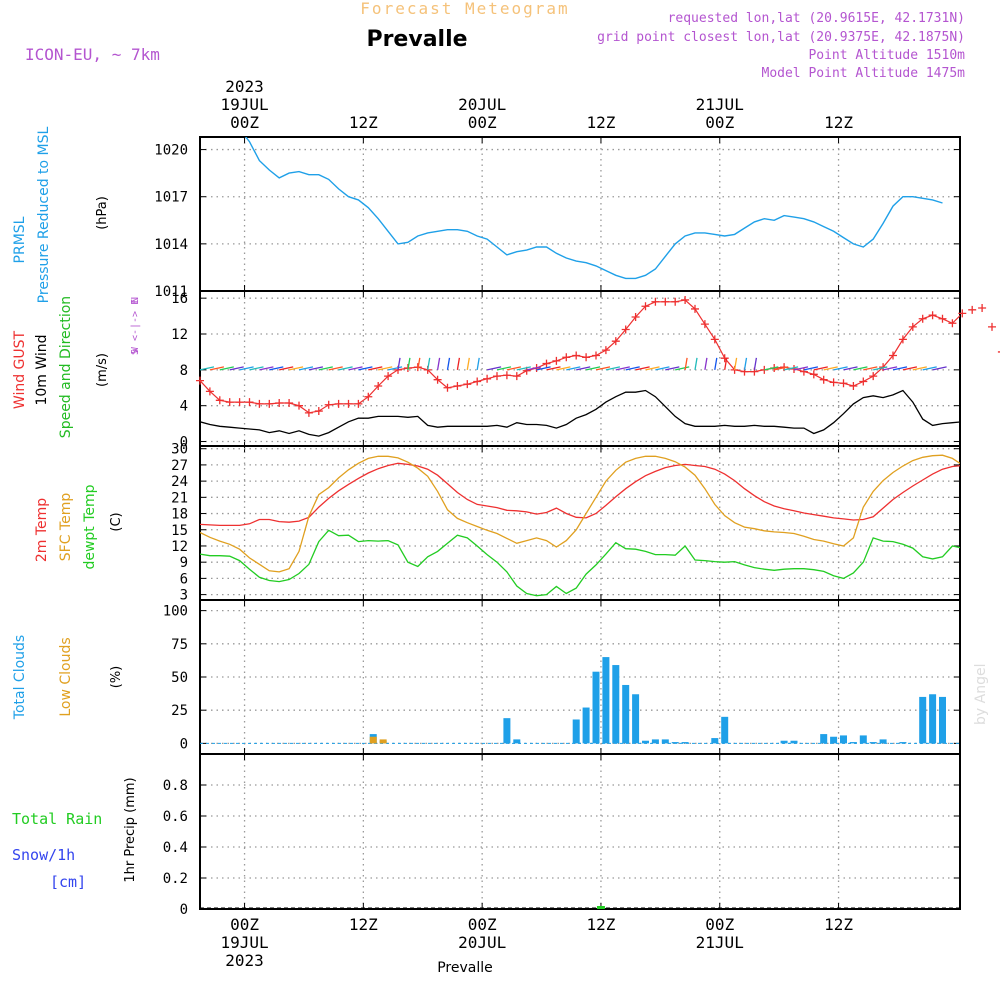 Image resolution: width=1000 pixels, height=1000 pixels. I want to click on y-tick-label: 1017, so click(171, 198).